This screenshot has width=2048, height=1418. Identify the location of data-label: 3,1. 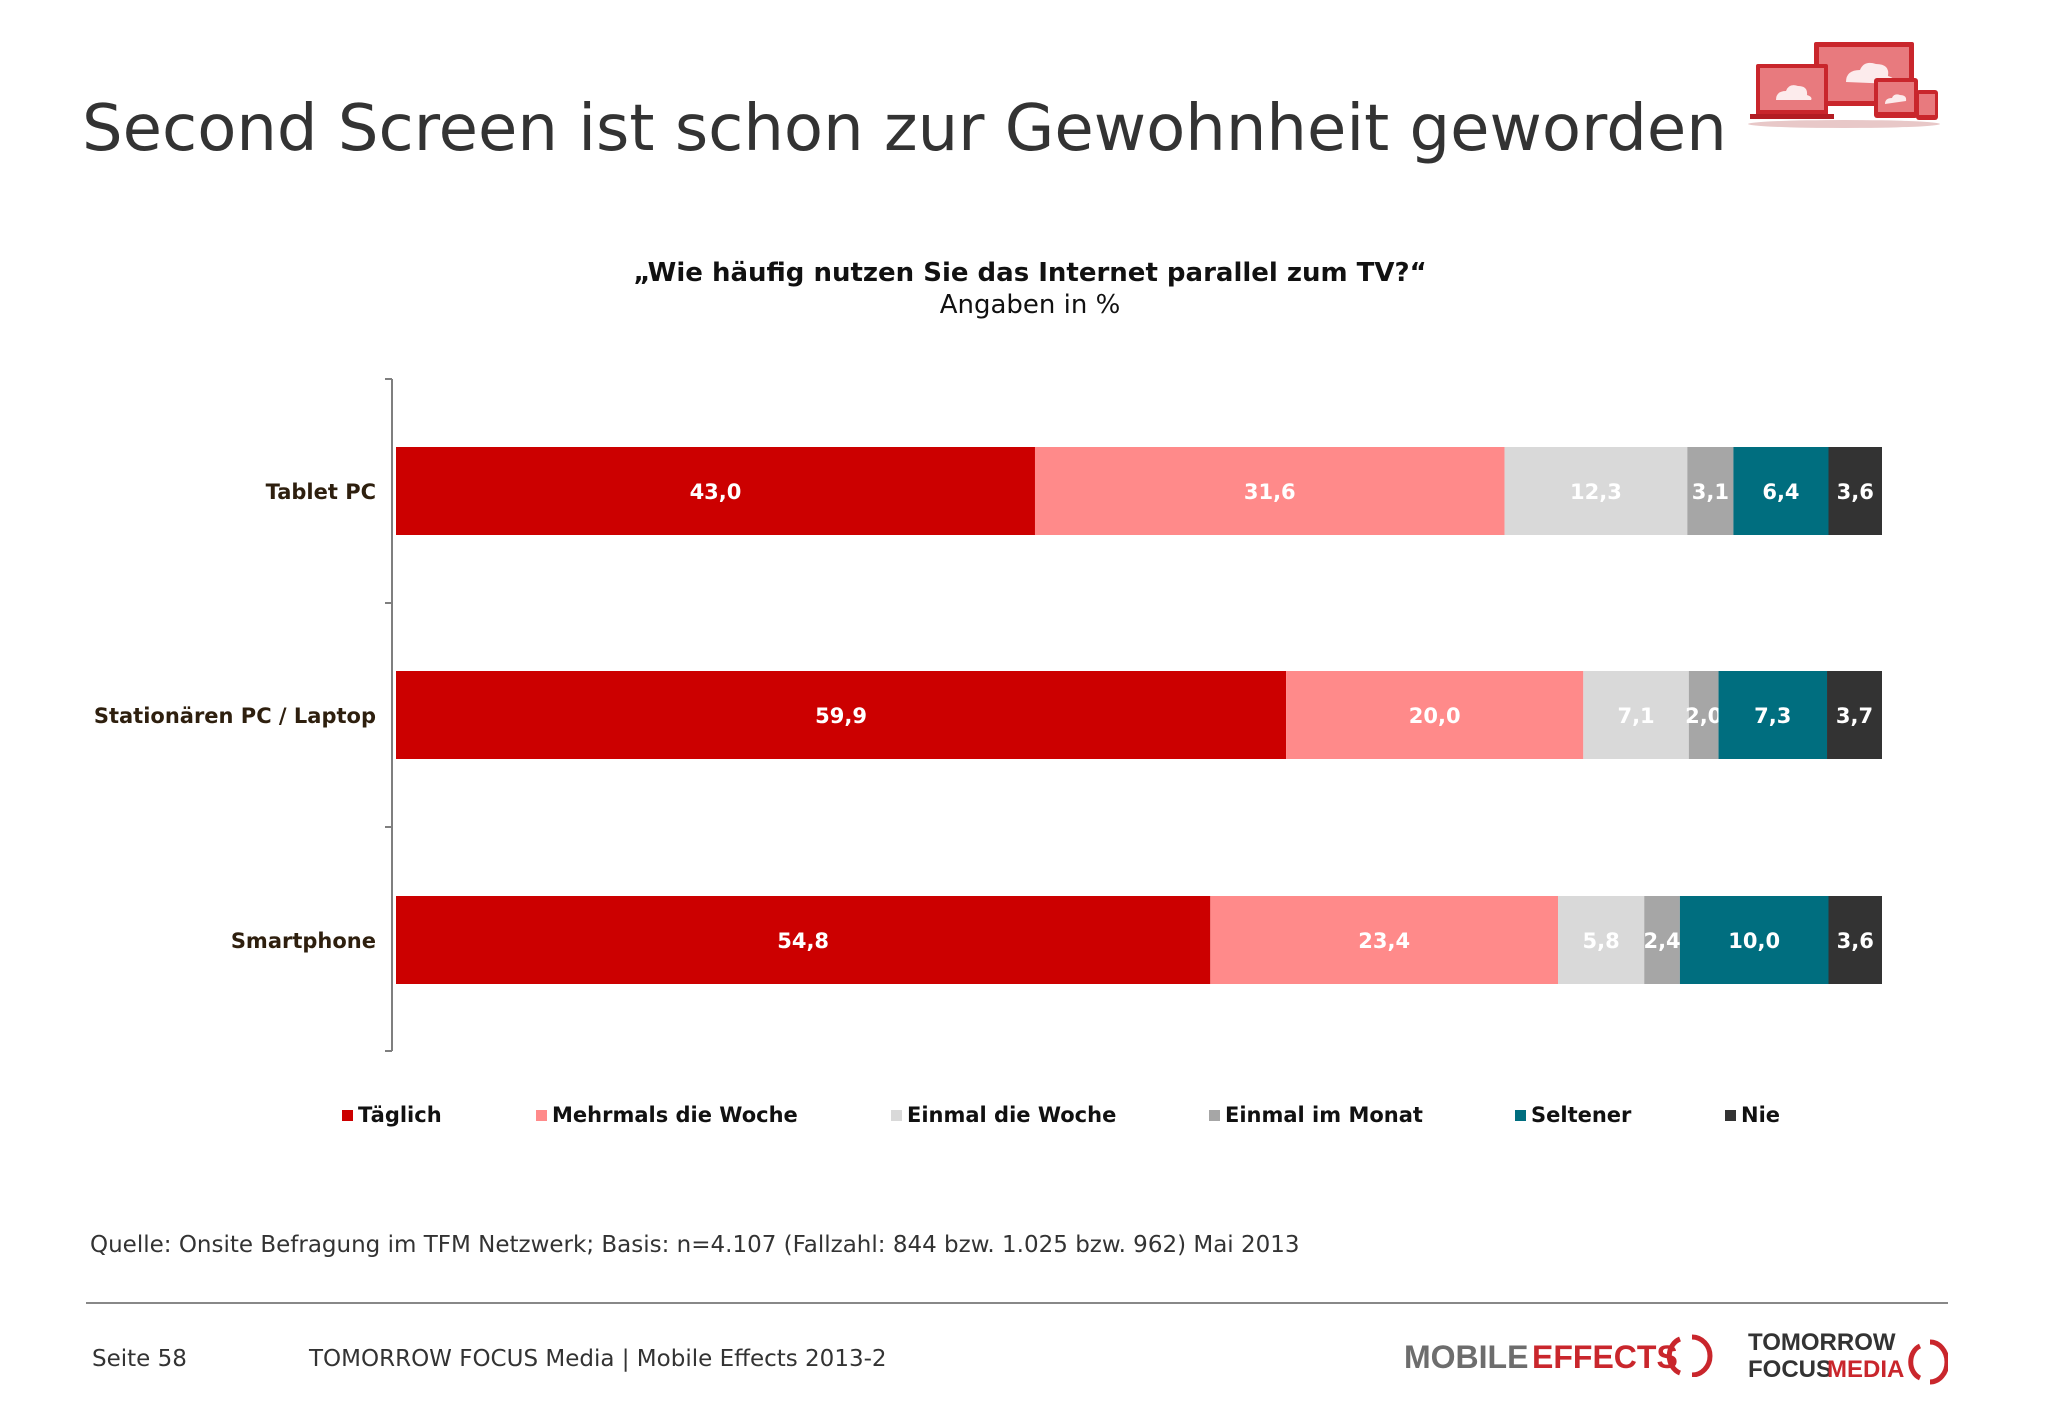
(1710, 492).